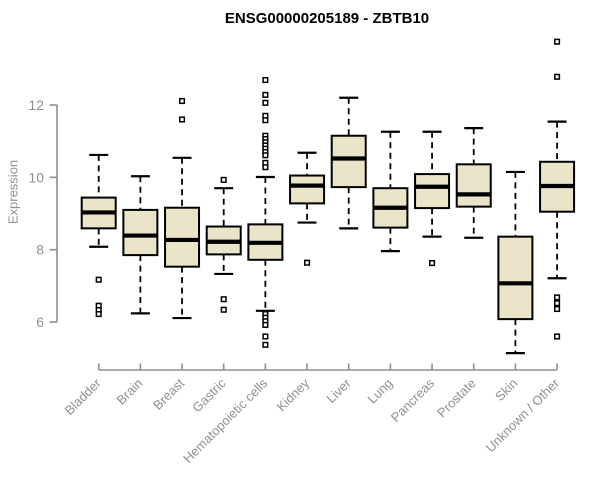  Describe the element at coordinates (327, 18) in the screenshot. I see `chart-title: ENSG00000205189 - ZBTB10` at that location.